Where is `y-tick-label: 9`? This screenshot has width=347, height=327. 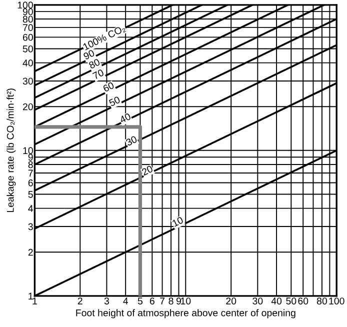 y-tick-label: 9 is located at coordinates (30, 157).